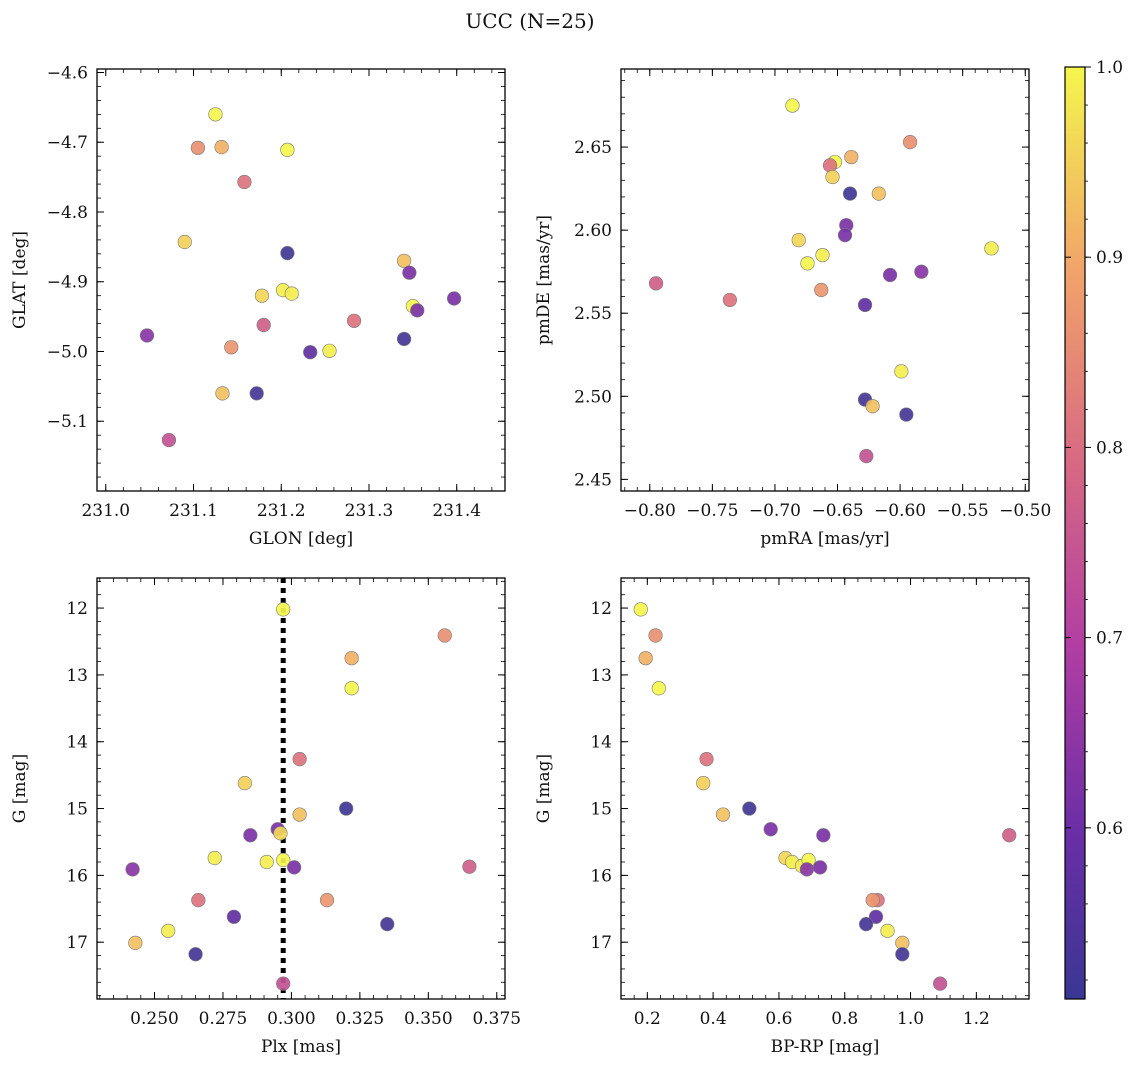 The width and height of the screenshot is (1136, 1072). What do you see at coordinates (428, 1019) in the screenshot?
I see `x-tick-label: 0.350` at bounding box center [428, 1019].